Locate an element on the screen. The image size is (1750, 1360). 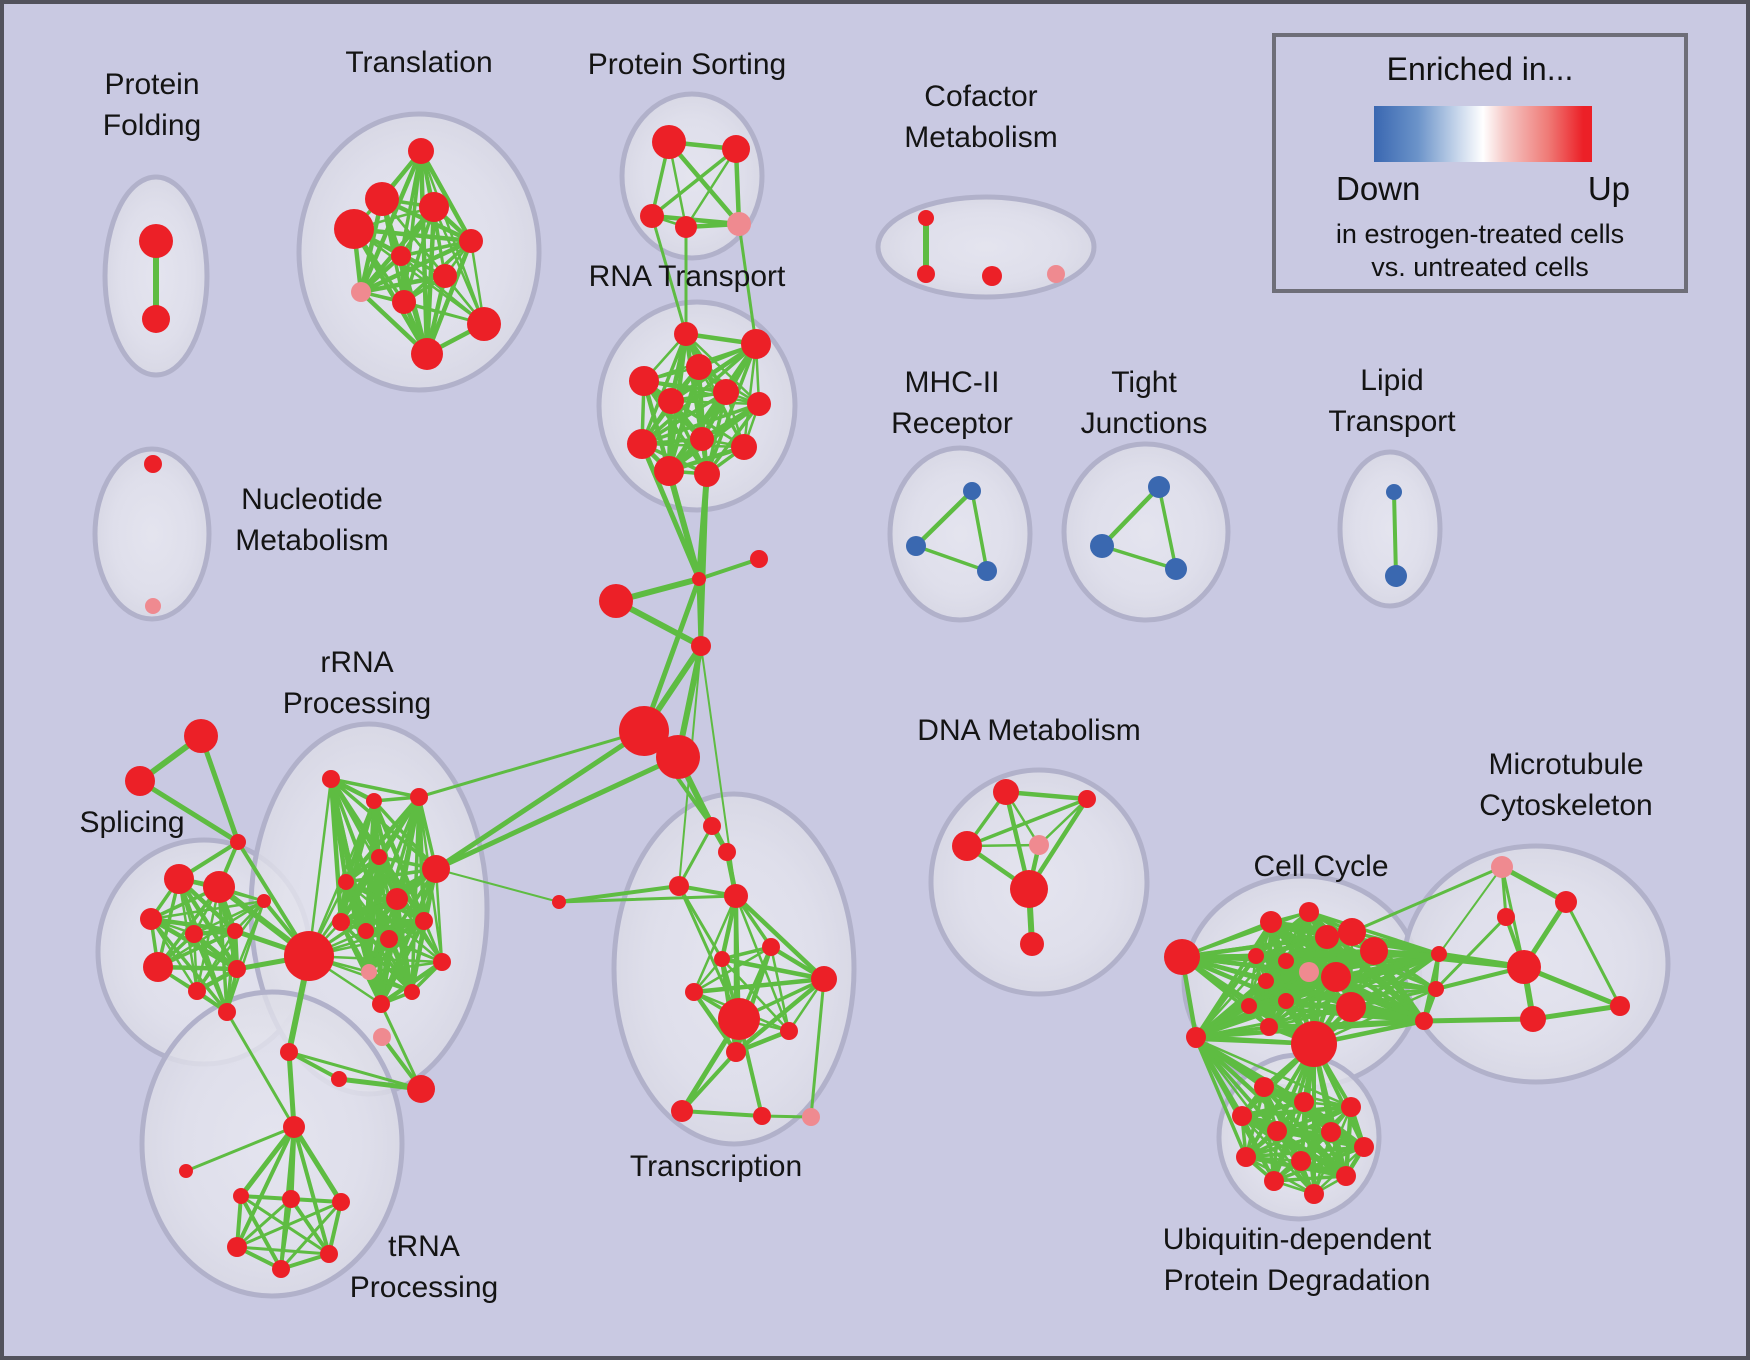
tj-cluster-ellipse is located at coordinates (1146, 532).